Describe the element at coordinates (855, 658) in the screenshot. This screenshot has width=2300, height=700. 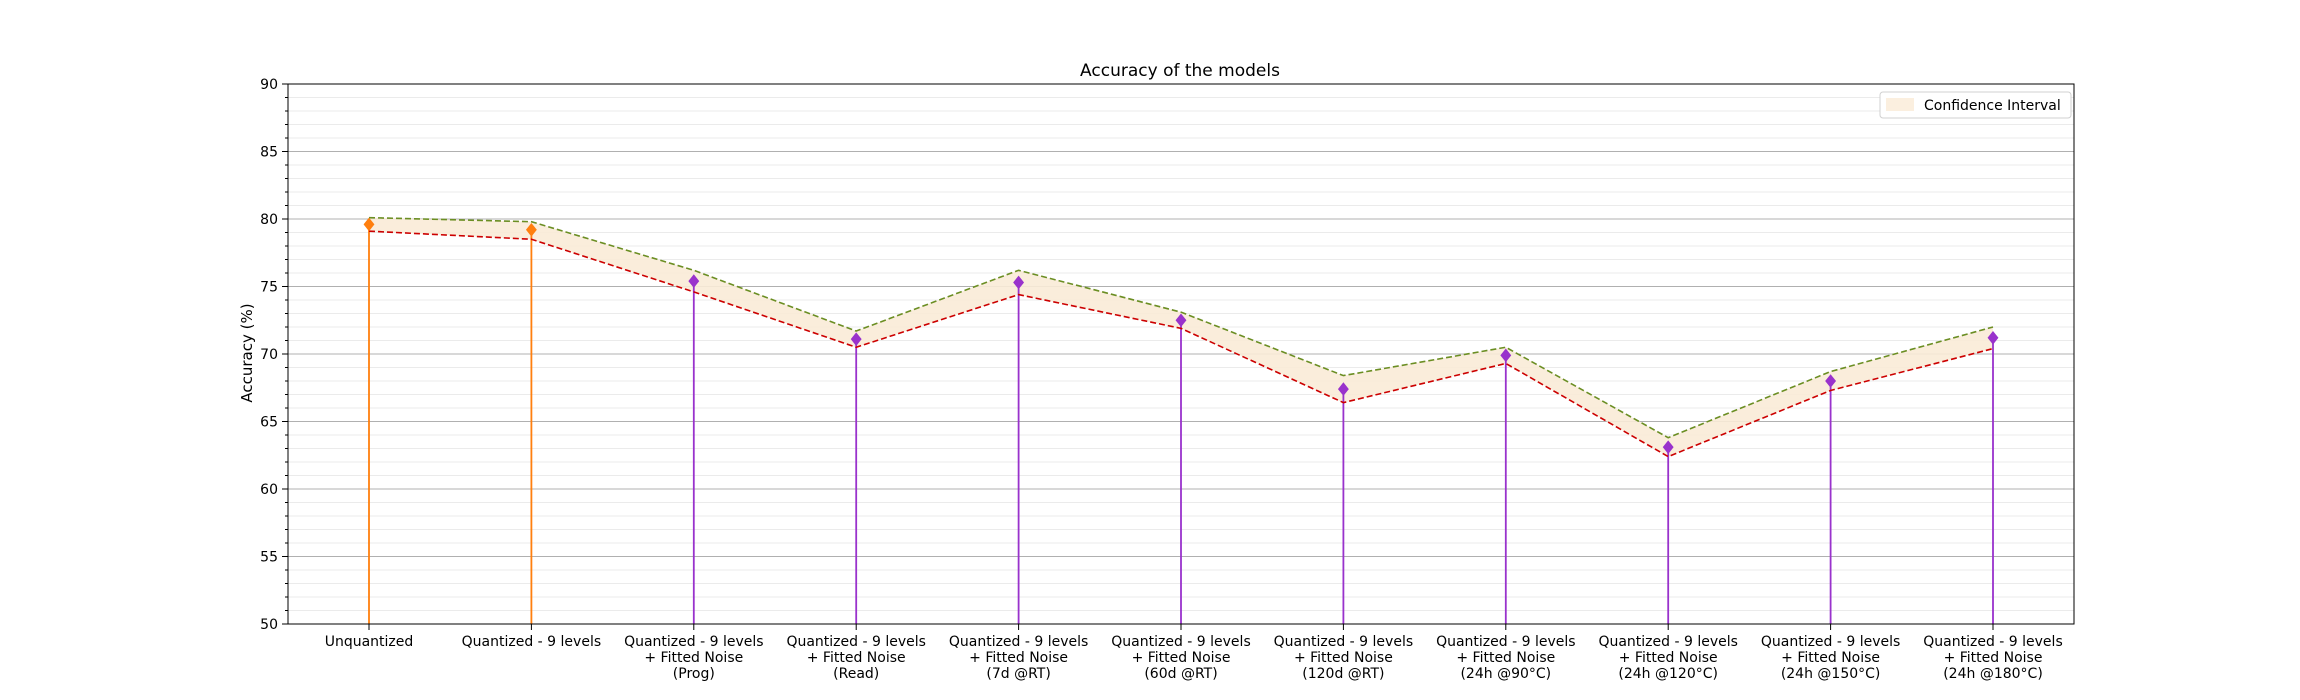
I see `x-tick-label: Quantized - 9 levels + Fitted Noise (Read)` at that location.